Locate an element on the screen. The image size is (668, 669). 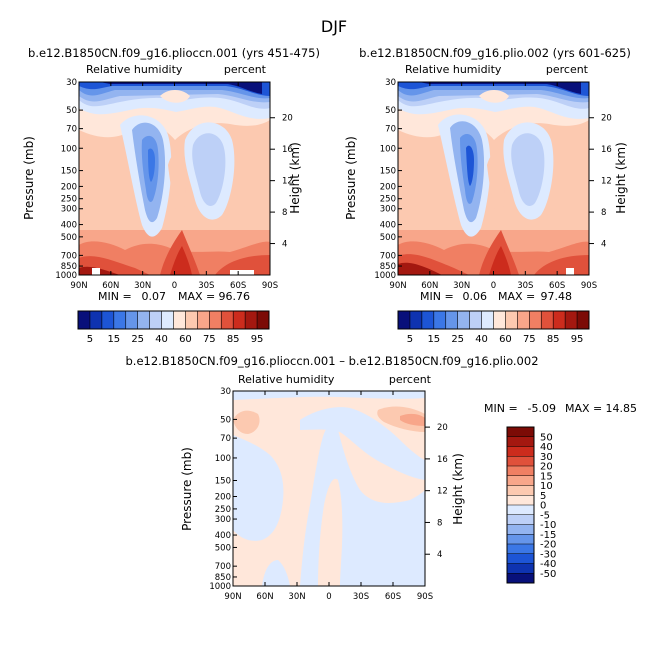
x-tick-label: 90N is located at coordinates (78, 286).